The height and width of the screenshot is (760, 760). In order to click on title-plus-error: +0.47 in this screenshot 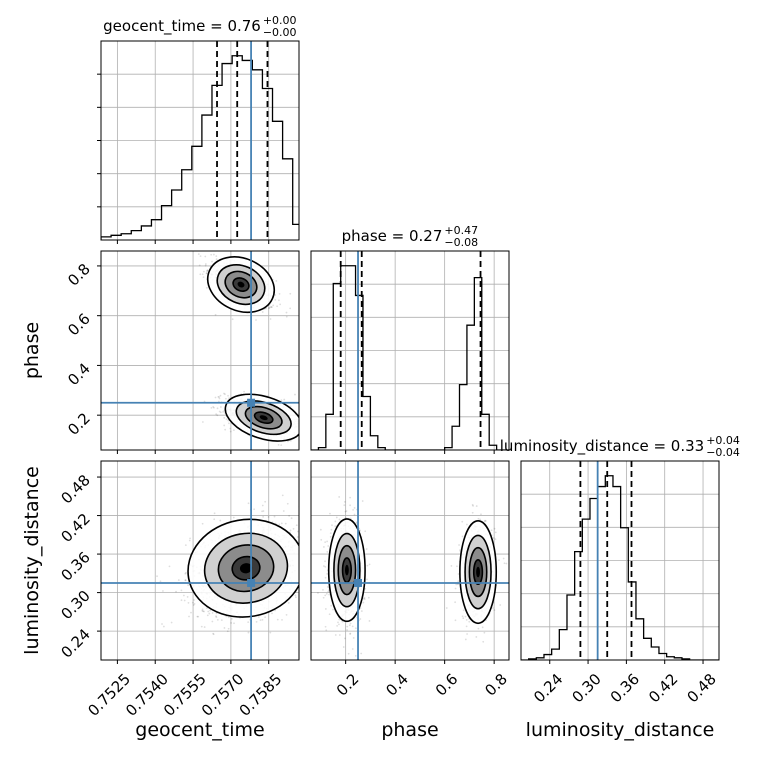, I will do `click(461, 230)`.